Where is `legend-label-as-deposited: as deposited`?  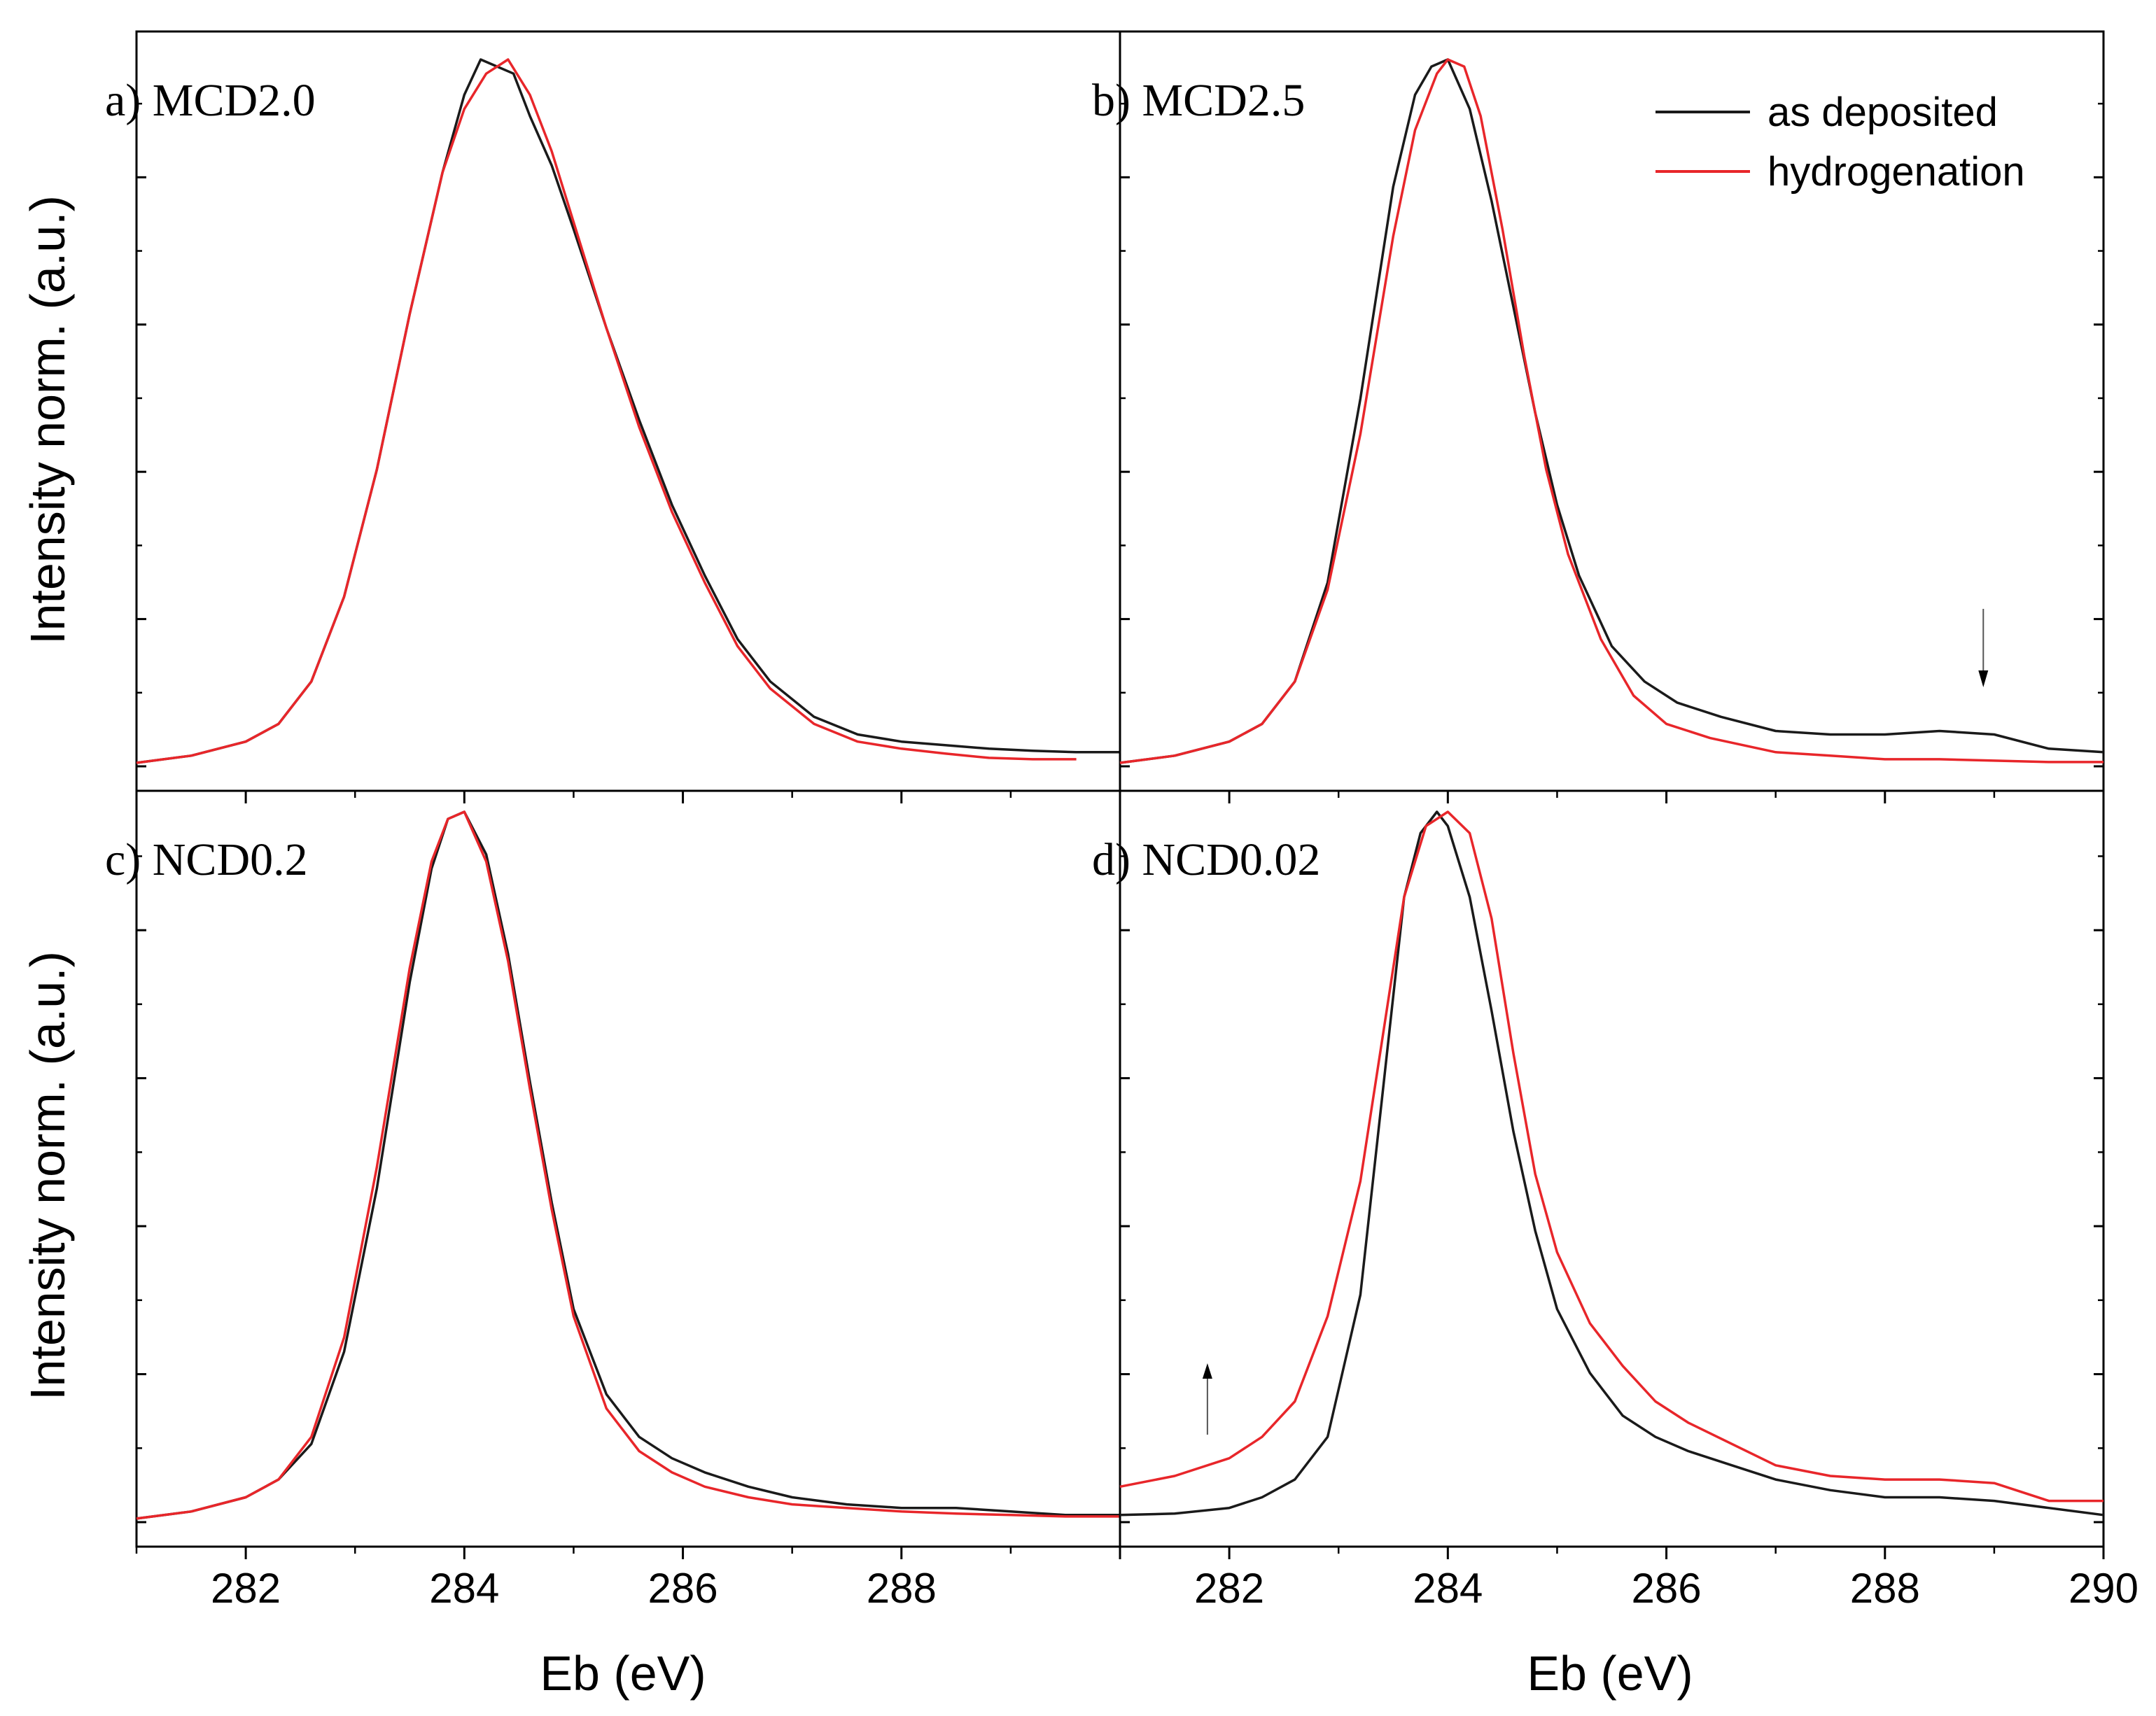
legend-label-as-deposited: as deposited is located at coordinates (1883, 112).